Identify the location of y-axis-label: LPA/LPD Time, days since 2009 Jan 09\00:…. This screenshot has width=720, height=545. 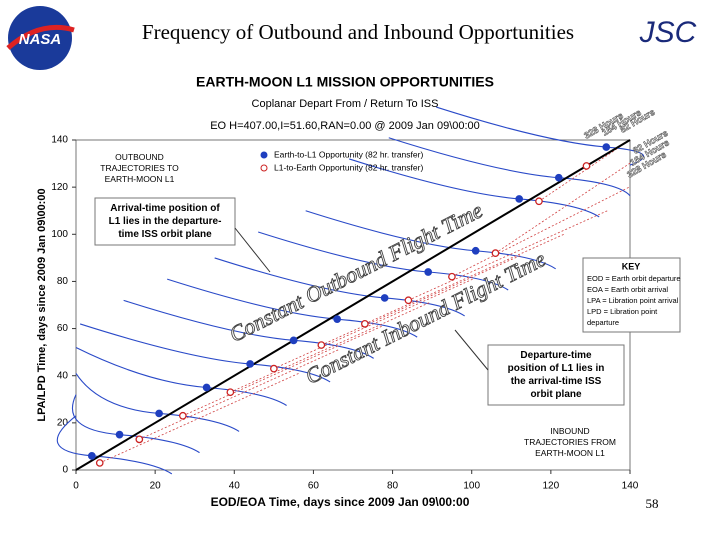
(42, 304).